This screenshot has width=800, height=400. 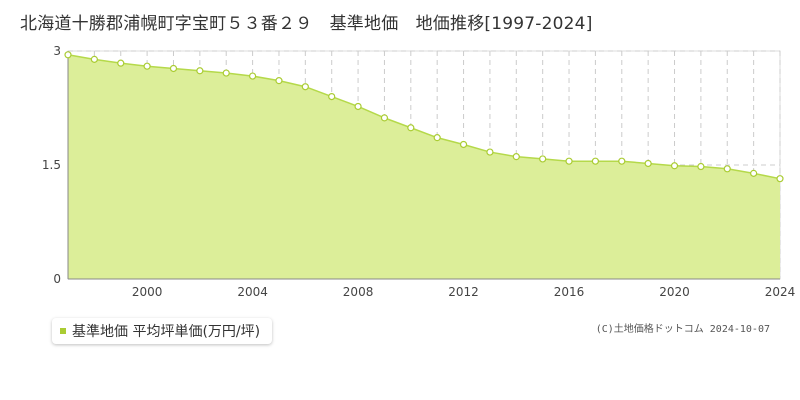 What do you see at coordinates (682, 329) in the screenshot?
I see `copyright-text: (C)土地価格ドットコム 2024-10-07` at bounding box center [682, 329].